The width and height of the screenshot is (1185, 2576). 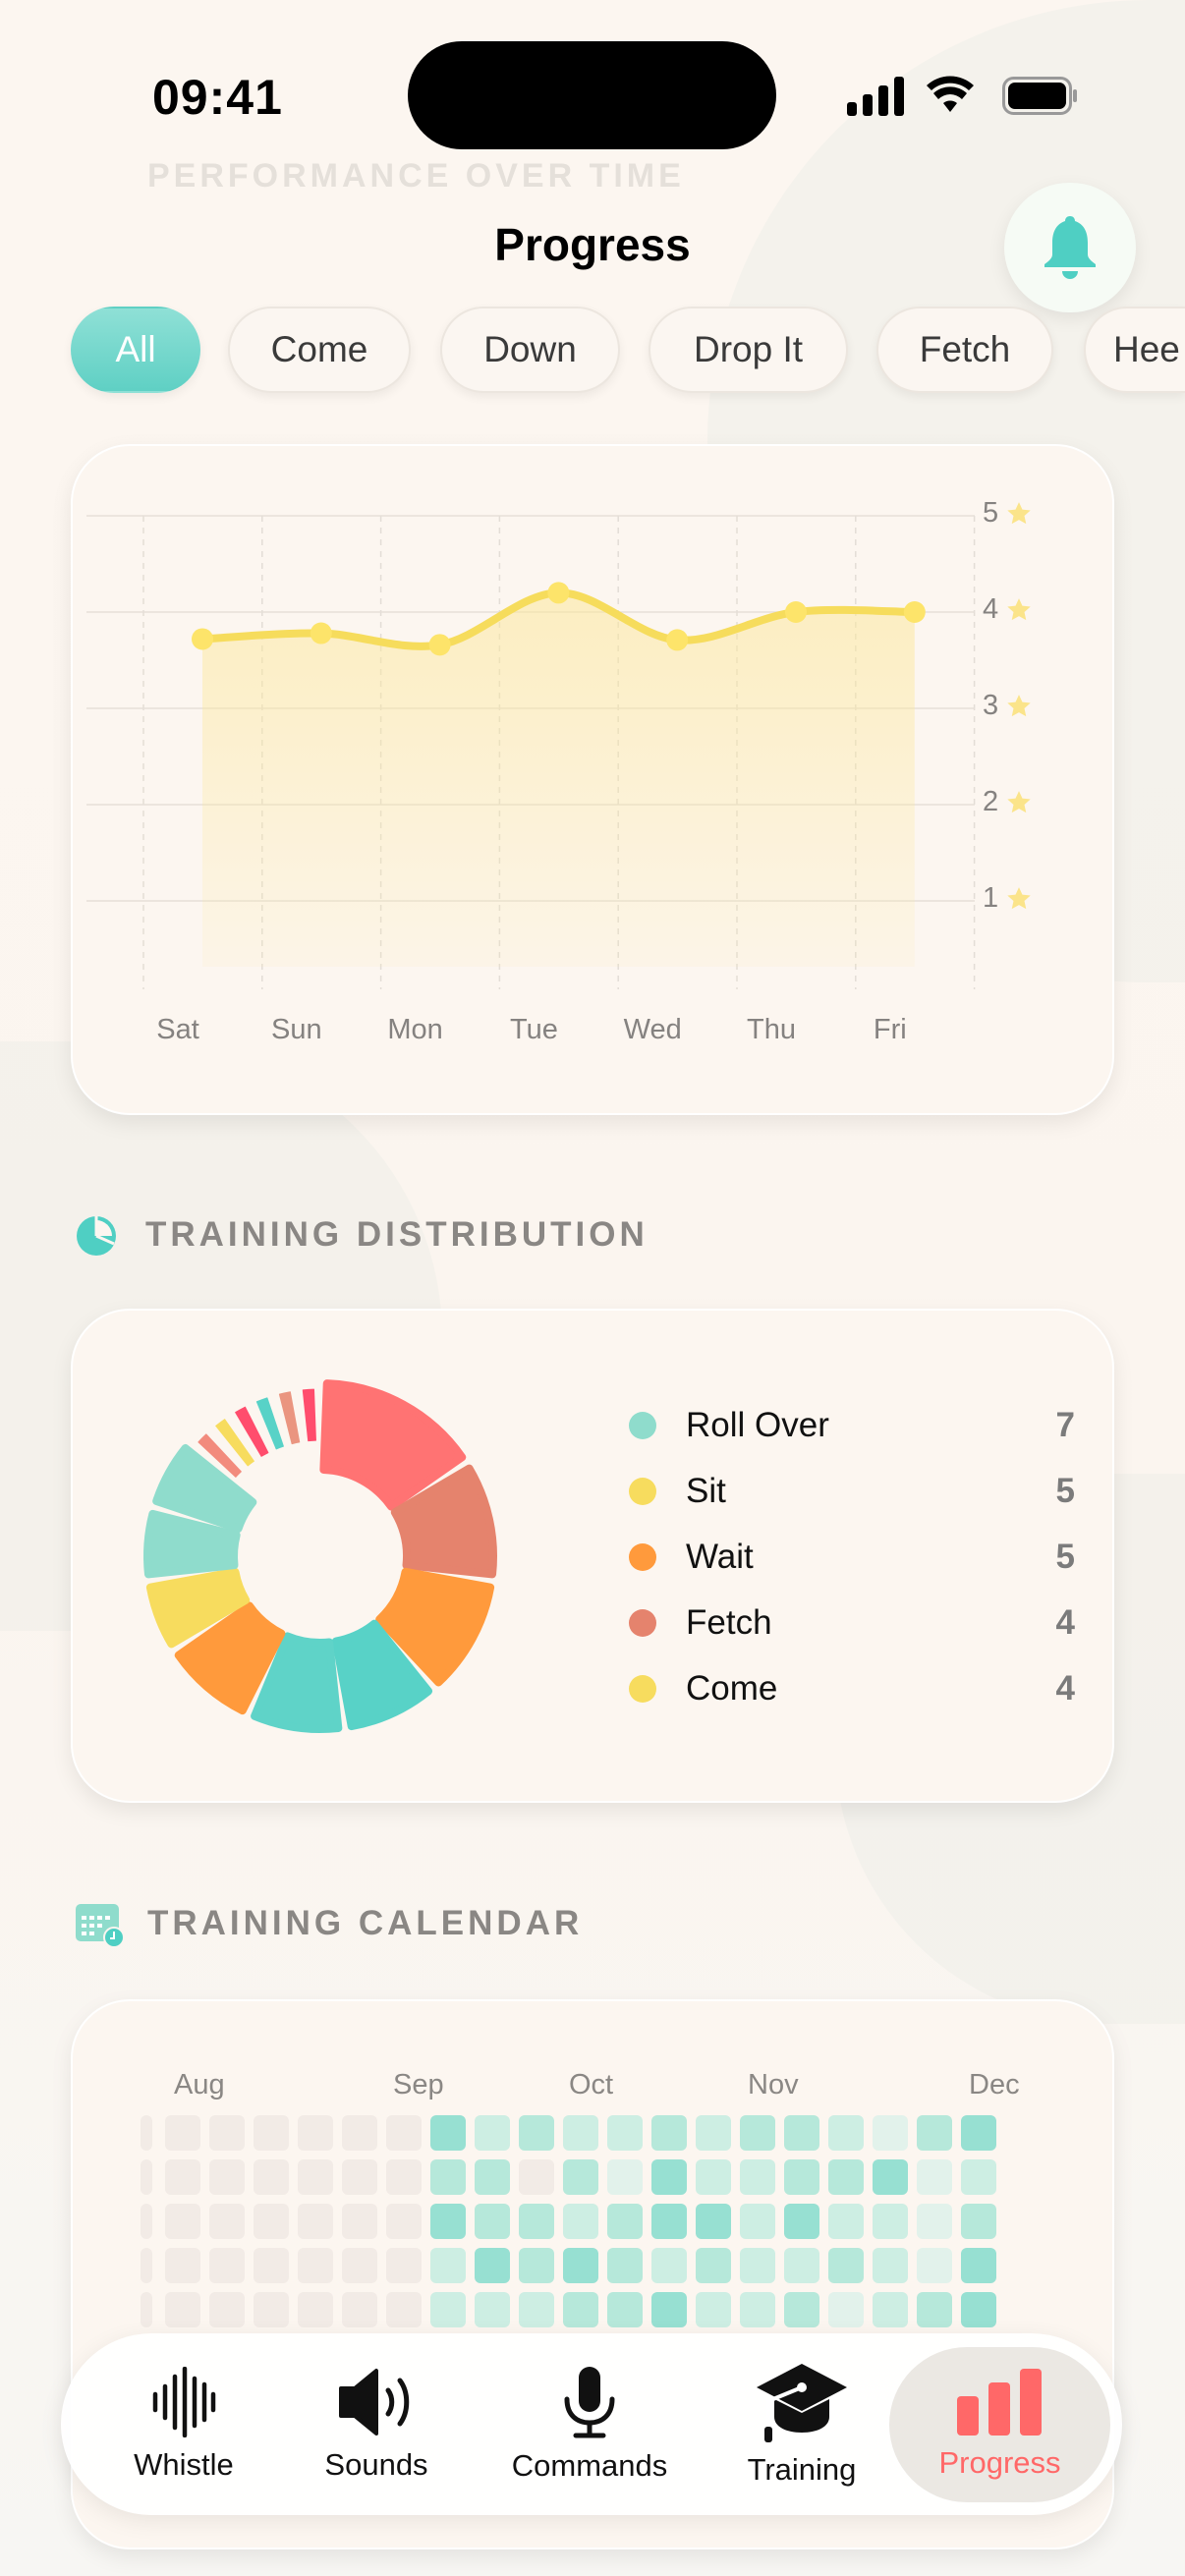 I want to click on tab-commands: Commands, so click(x=590, y=2424).